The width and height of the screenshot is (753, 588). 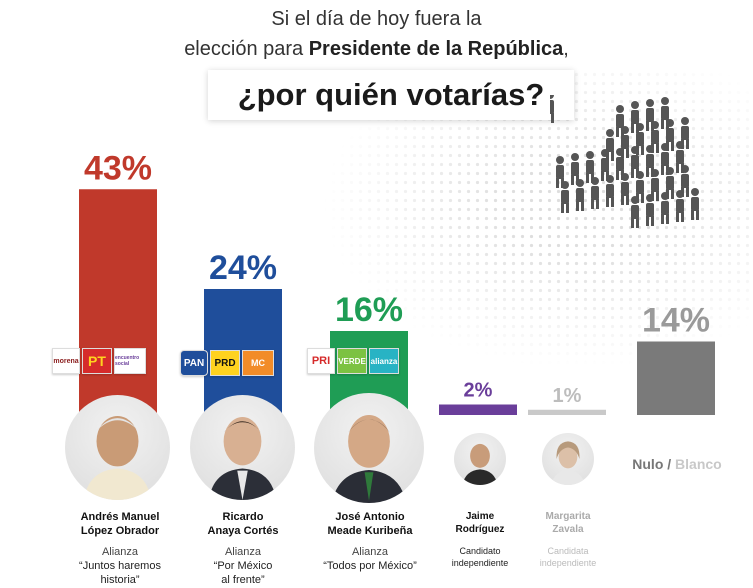 I want to click on logo-pri: PRI, so click(x=321, y=361).